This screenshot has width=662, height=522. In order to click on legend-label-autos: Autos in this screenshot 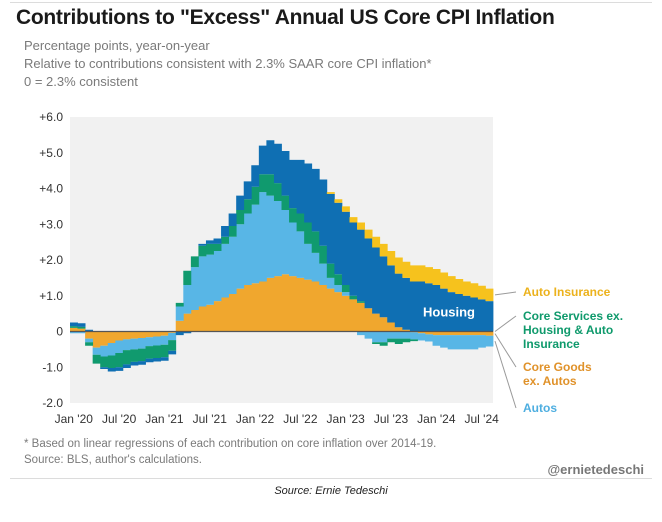, I will do `click(540, 408)`.